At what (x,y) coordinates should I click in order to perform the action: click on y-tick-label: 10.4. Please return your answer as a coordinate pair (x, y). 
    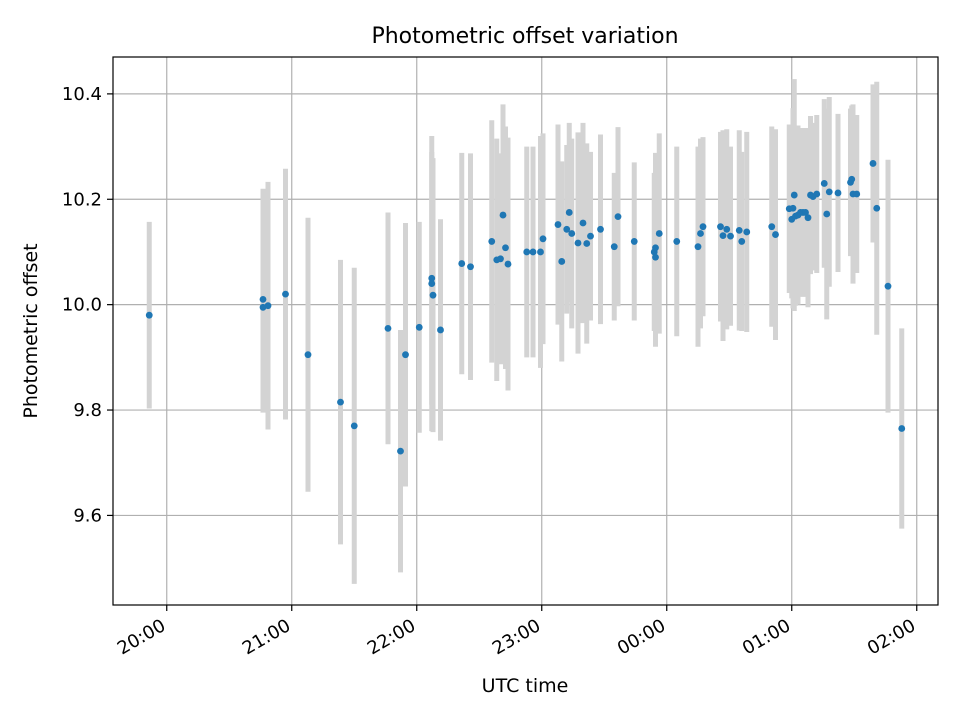
    Looking at the image, I should click on (82, 94).